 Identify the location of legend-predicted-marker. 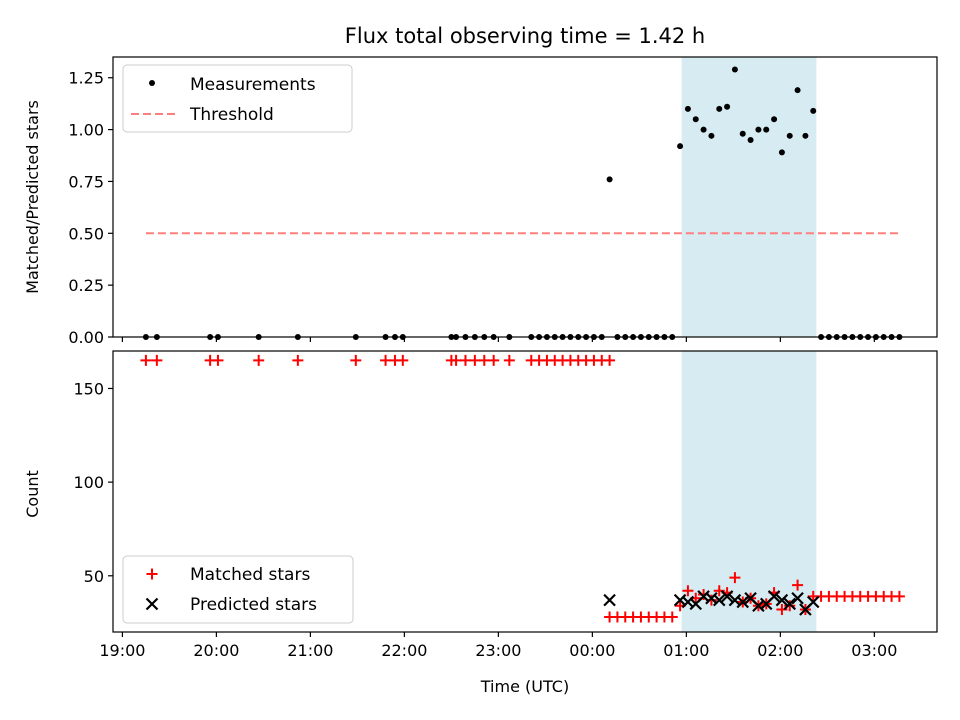
(152, 604).